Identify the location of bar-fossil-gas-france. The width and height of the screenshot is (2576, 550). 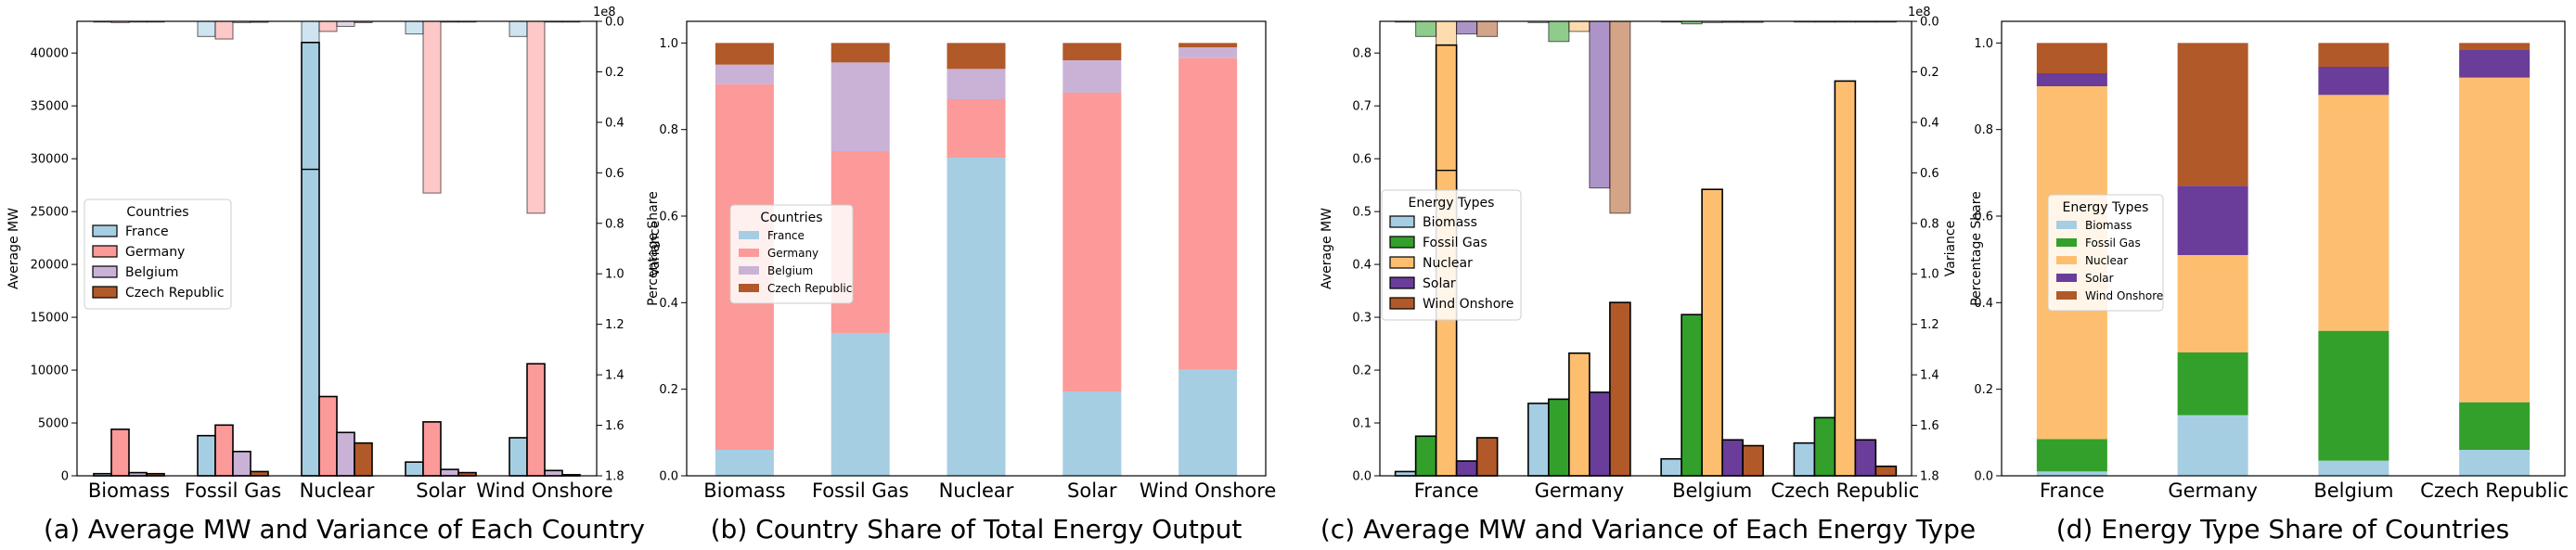
(1425, 456).